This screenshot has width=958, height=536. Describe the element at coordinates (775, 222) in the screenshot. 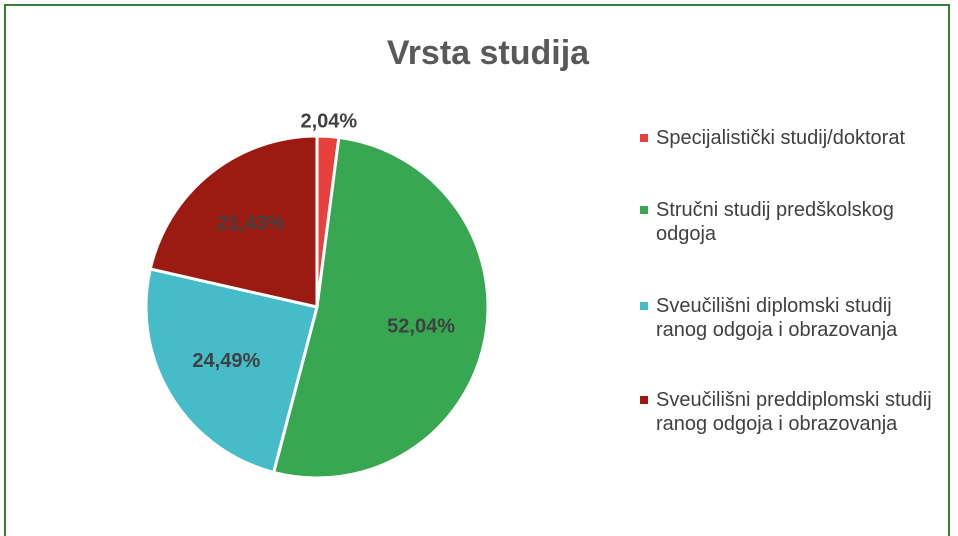

I see `legend-label: Stručni studij predškolskog odgoja` at that location.